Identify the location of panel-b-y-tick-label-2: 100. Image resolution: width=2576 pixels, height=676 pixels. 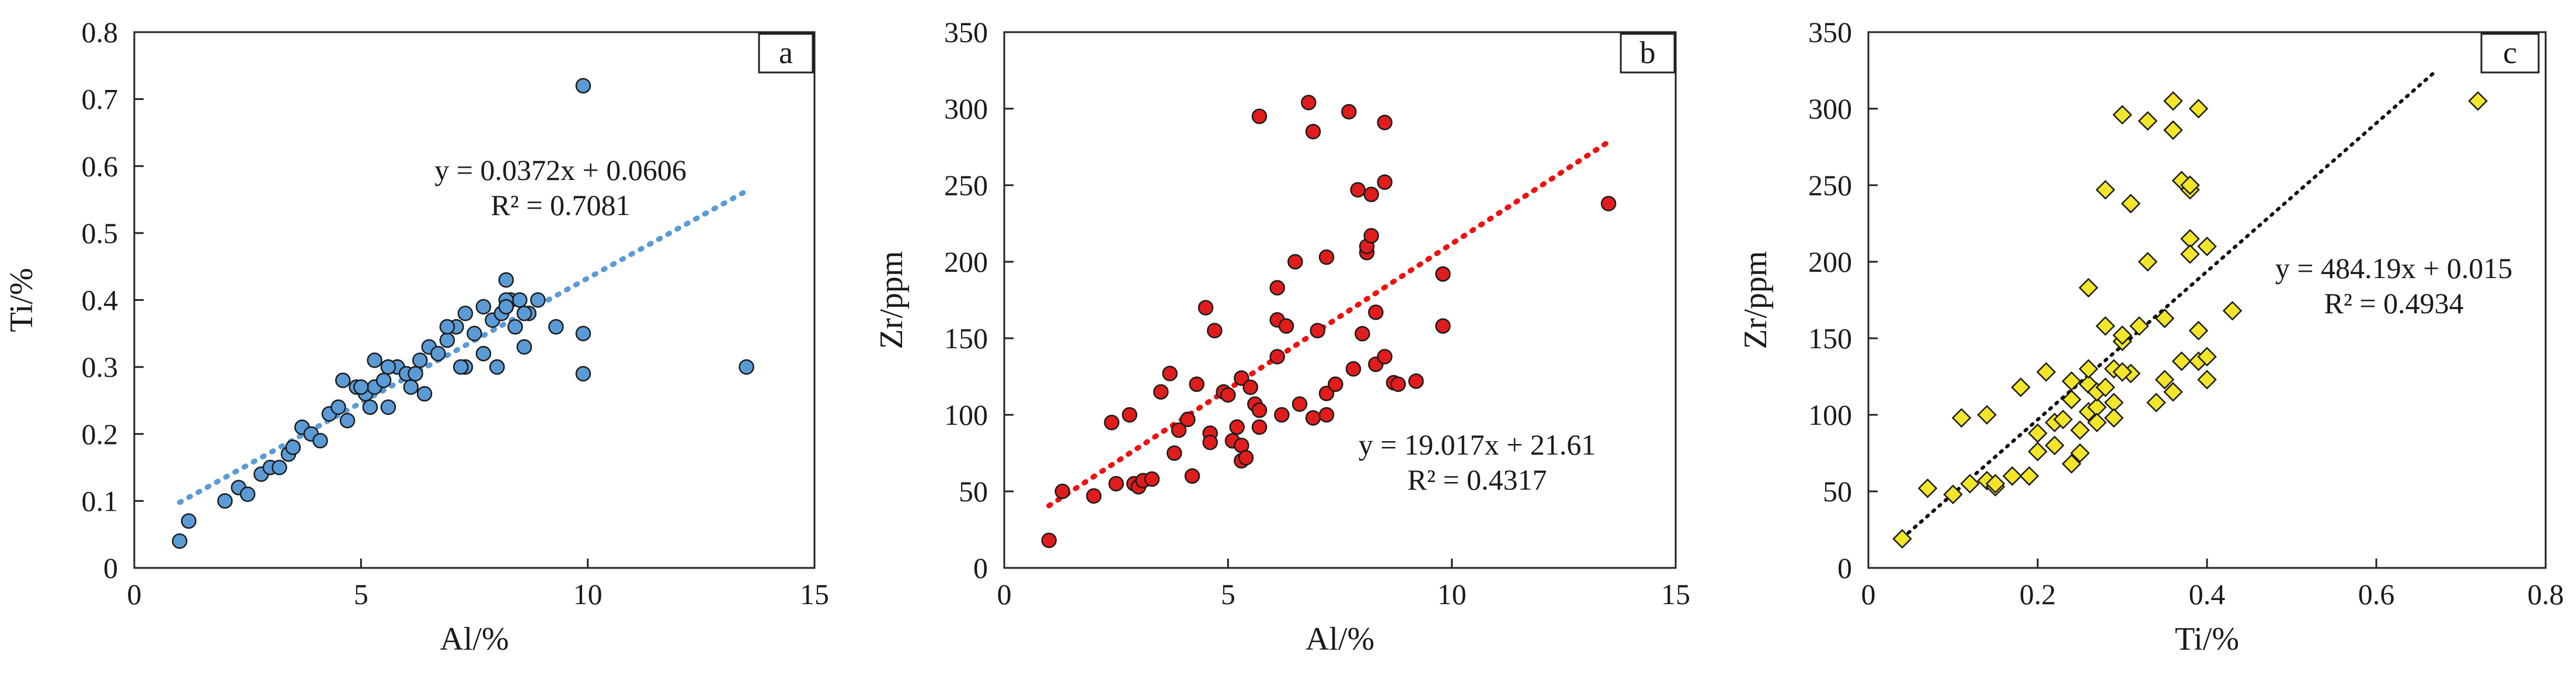
(966, 414).